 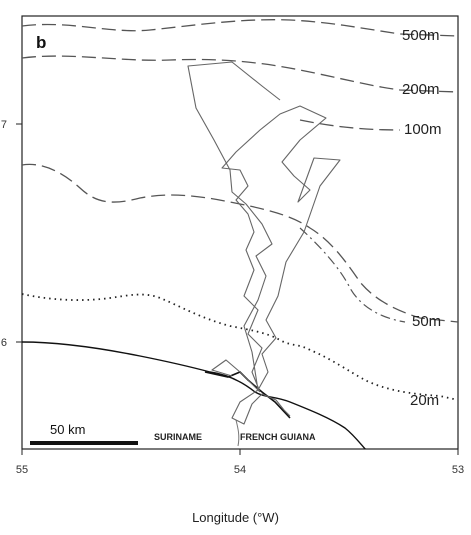 I want to click on isobath-100m-upper-line, so click(x=350, y=125).